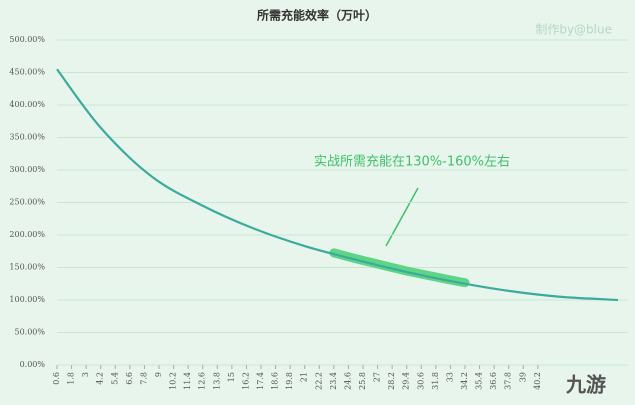 This screenshot has width=635, height=405. Describe the element at coordinates (245, 381) in the screenshot. I see `x-tick-label: 16.2` at that location.